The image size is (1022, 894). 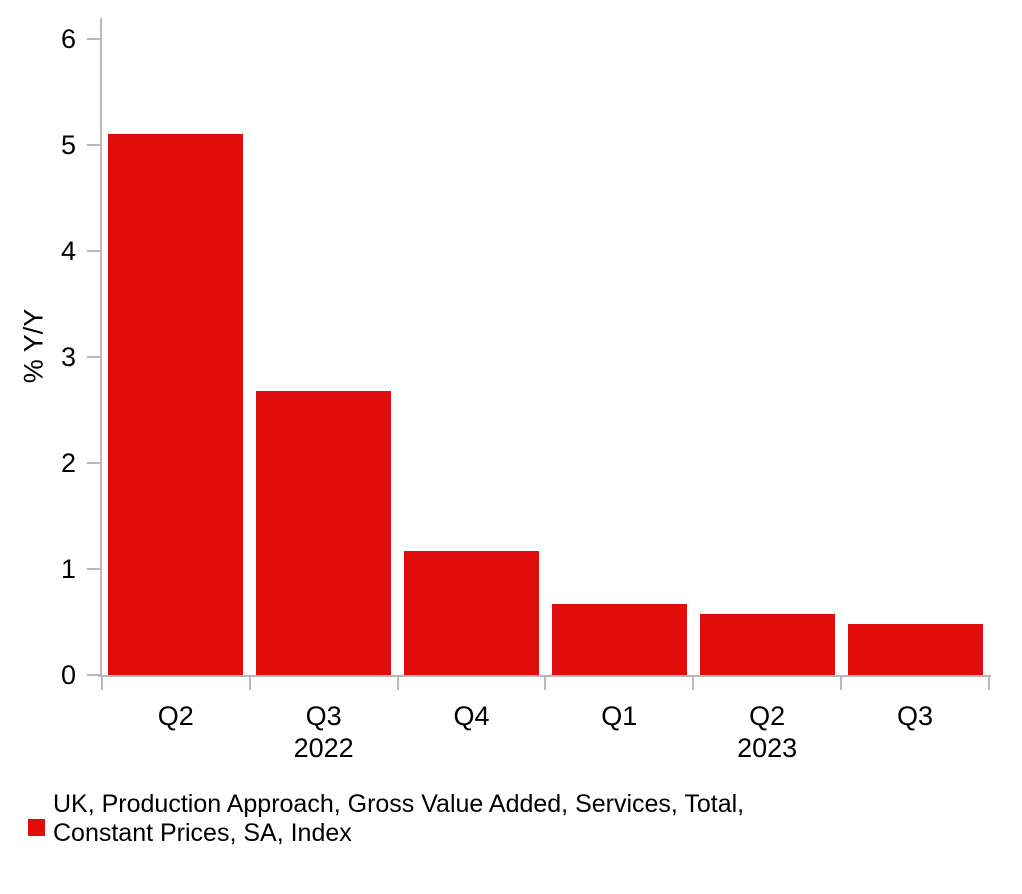 I want to click on y-tick-label: 3, so click(x=68, y=357).